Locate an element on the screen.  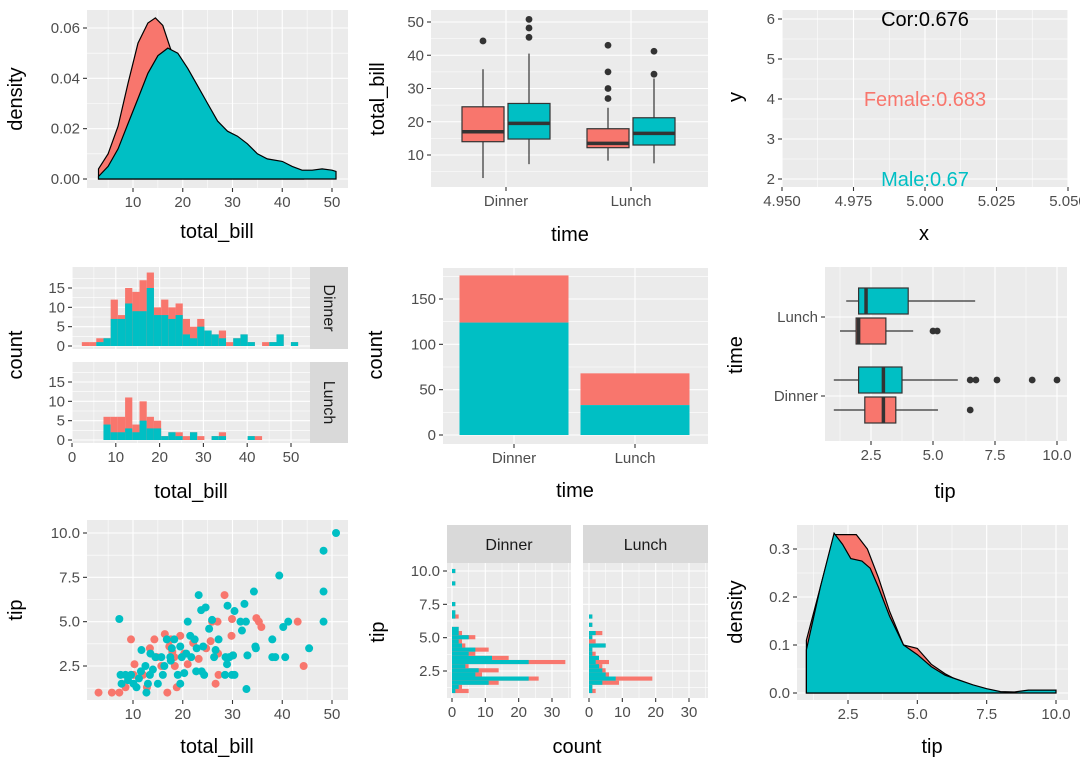
y-tick-label: 2.5 is located at coordinates (429, 671).